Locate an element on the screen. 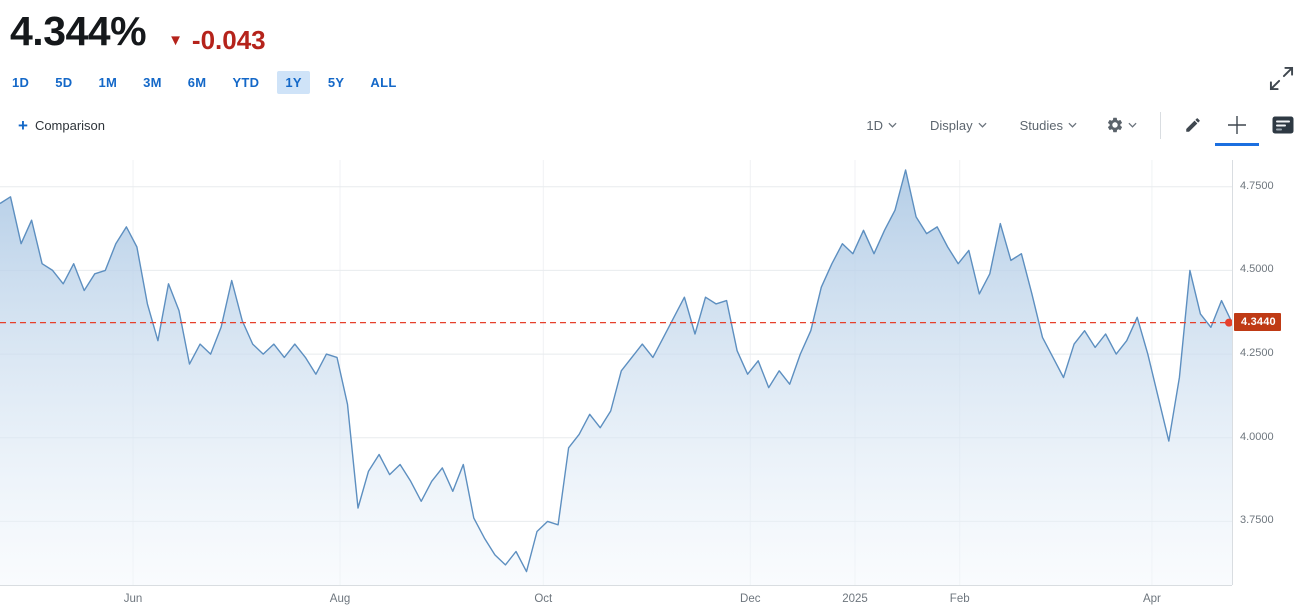 Image resolution: width=1310 pixels, height=613 pixels. studies-label: Studies is located at coordinates (1041, 125).